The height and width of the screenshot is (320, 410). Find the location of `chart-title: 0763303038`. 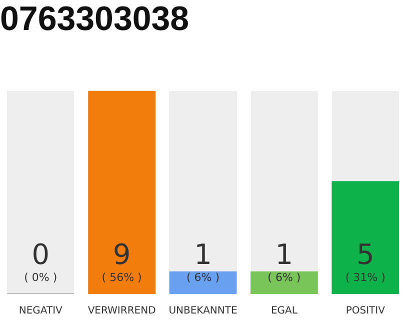

chart-title: 0763303038 is located at coordinates (95, 19).